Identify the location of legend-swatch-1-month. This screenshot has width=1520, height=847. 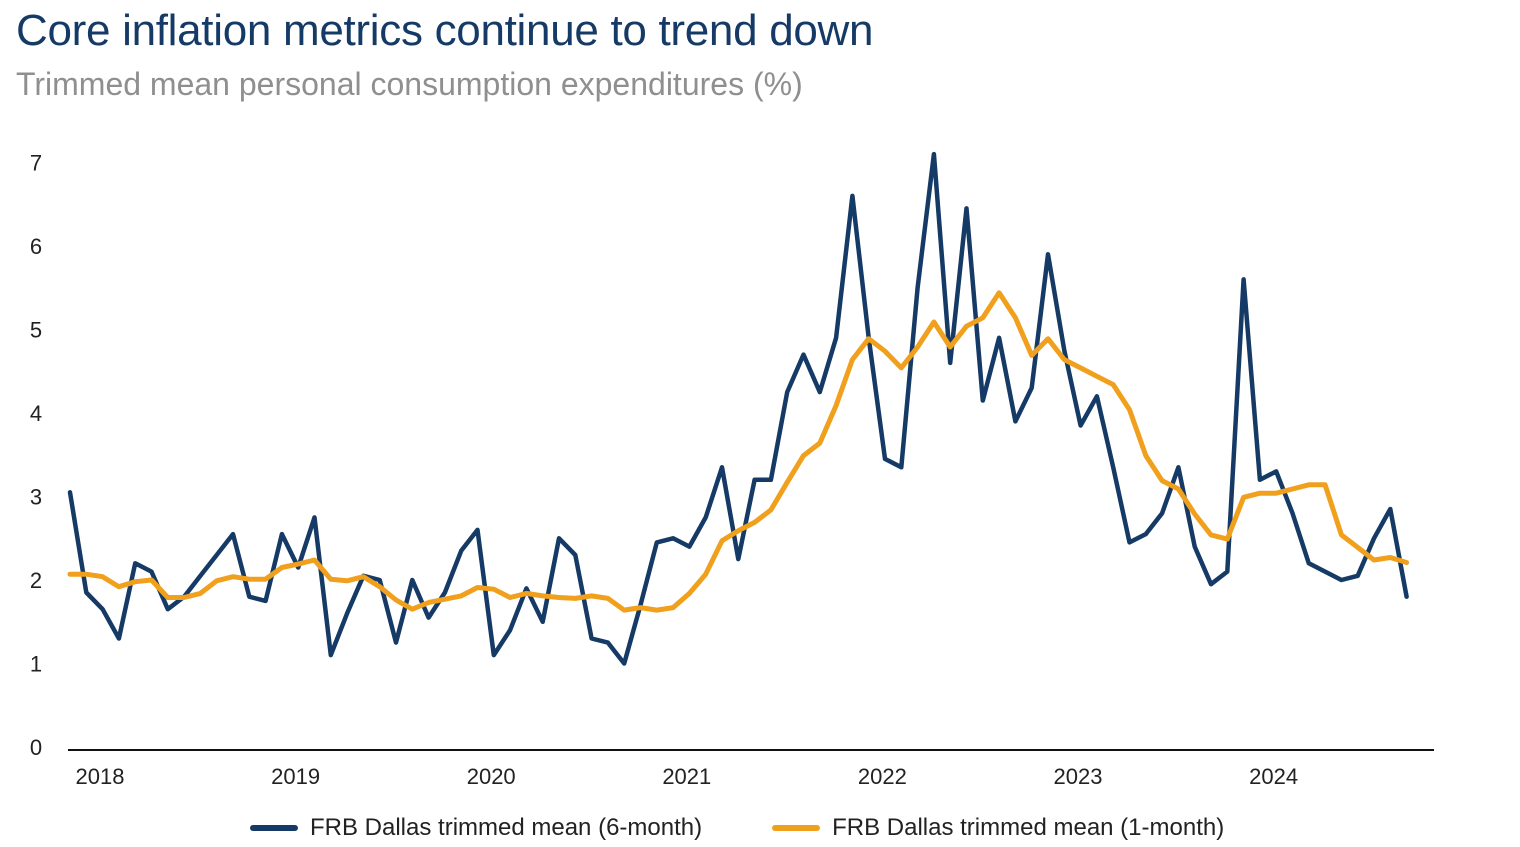
(796, 828).